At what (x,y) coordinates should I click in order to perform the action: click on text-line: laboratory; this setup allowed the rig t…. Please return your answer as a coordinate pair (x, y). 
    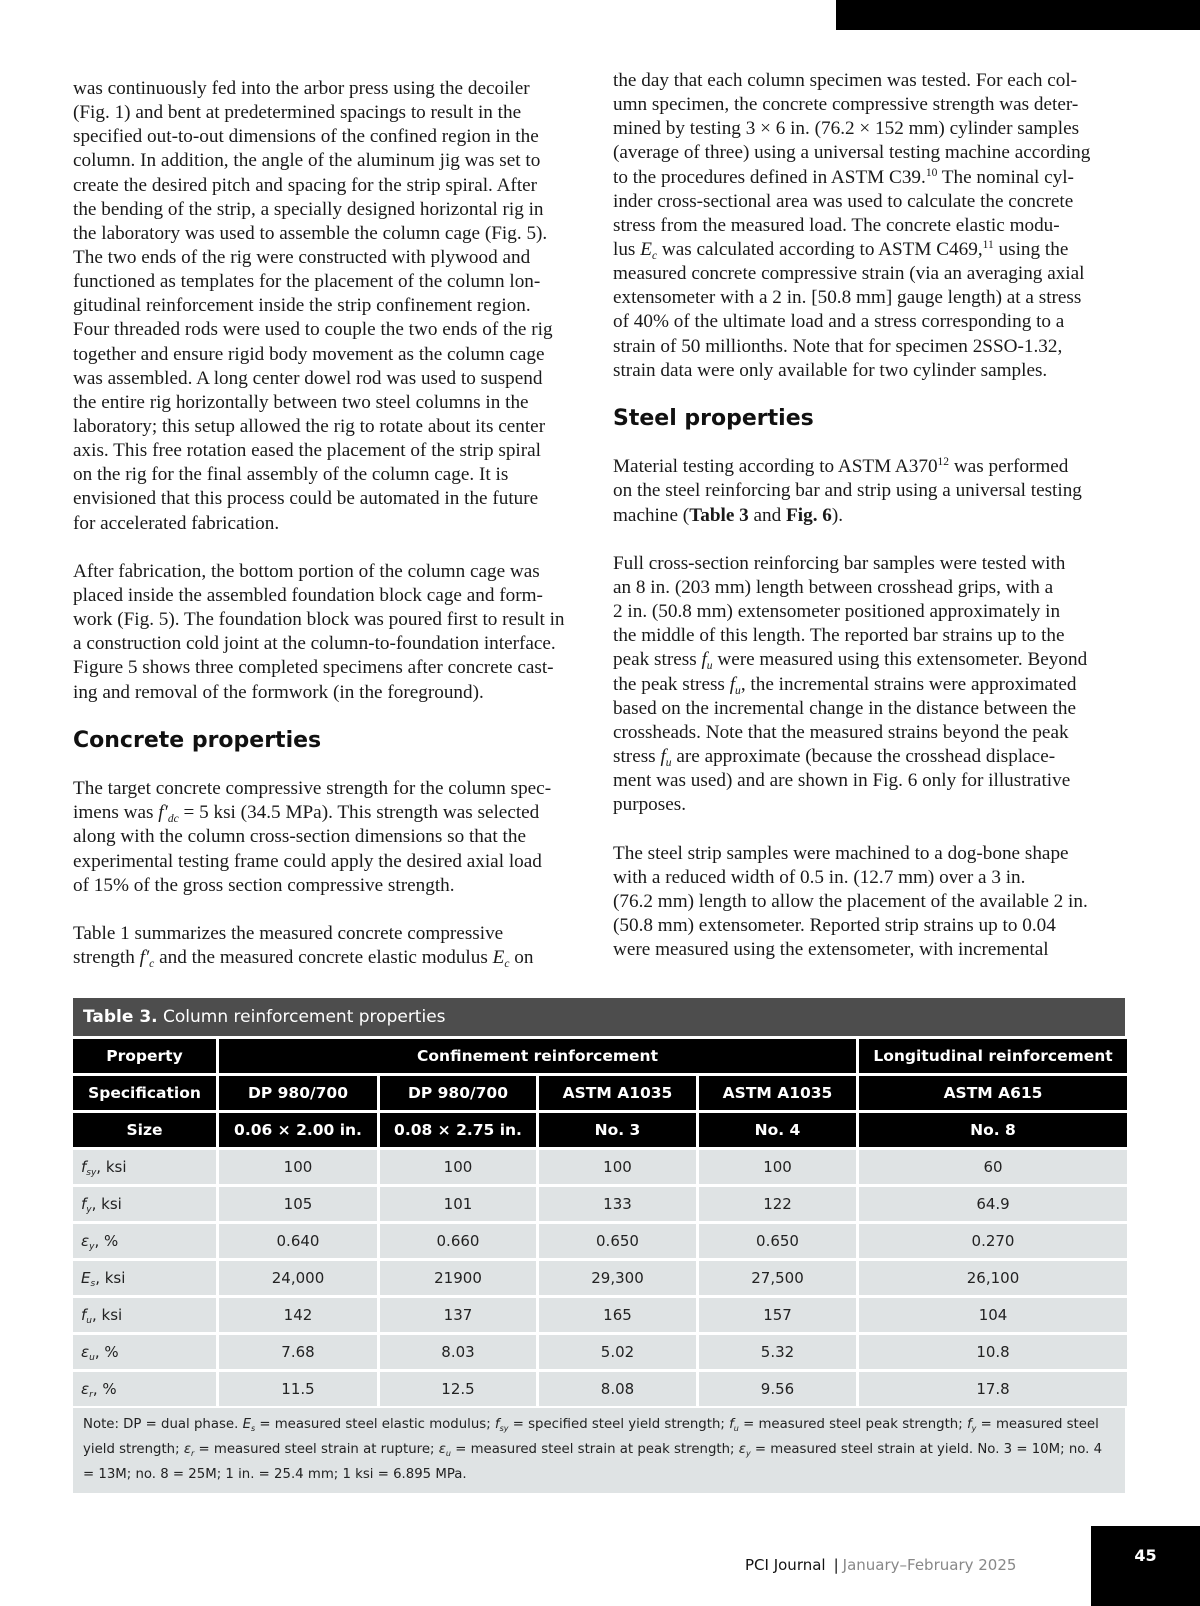
    Looking at the image, I should click on (309, 426).